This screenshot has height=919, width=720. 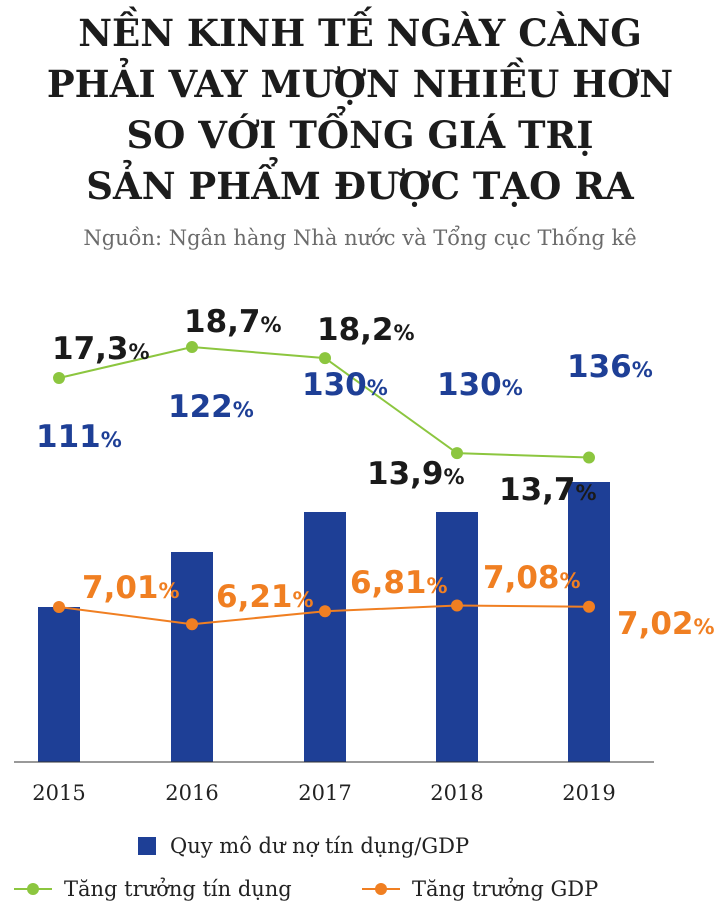 I want to click on gdp-value-label-2019: 7,02%, so click(x=666, y=624).